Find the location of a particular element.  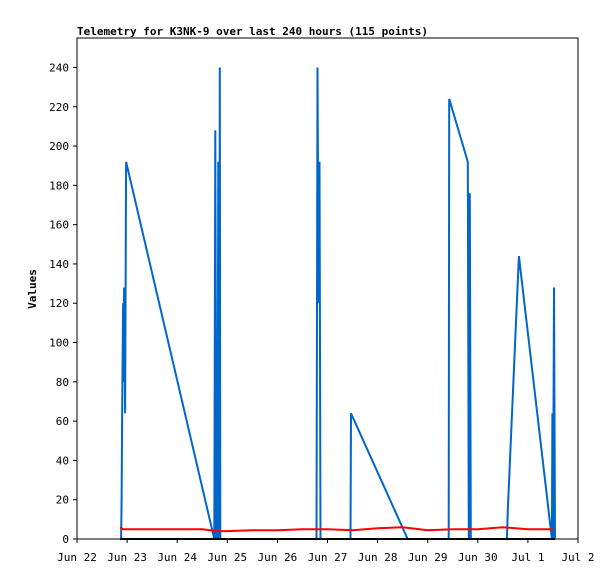

x-tick-label: Jul 2 is located at coordinates (577, 557).